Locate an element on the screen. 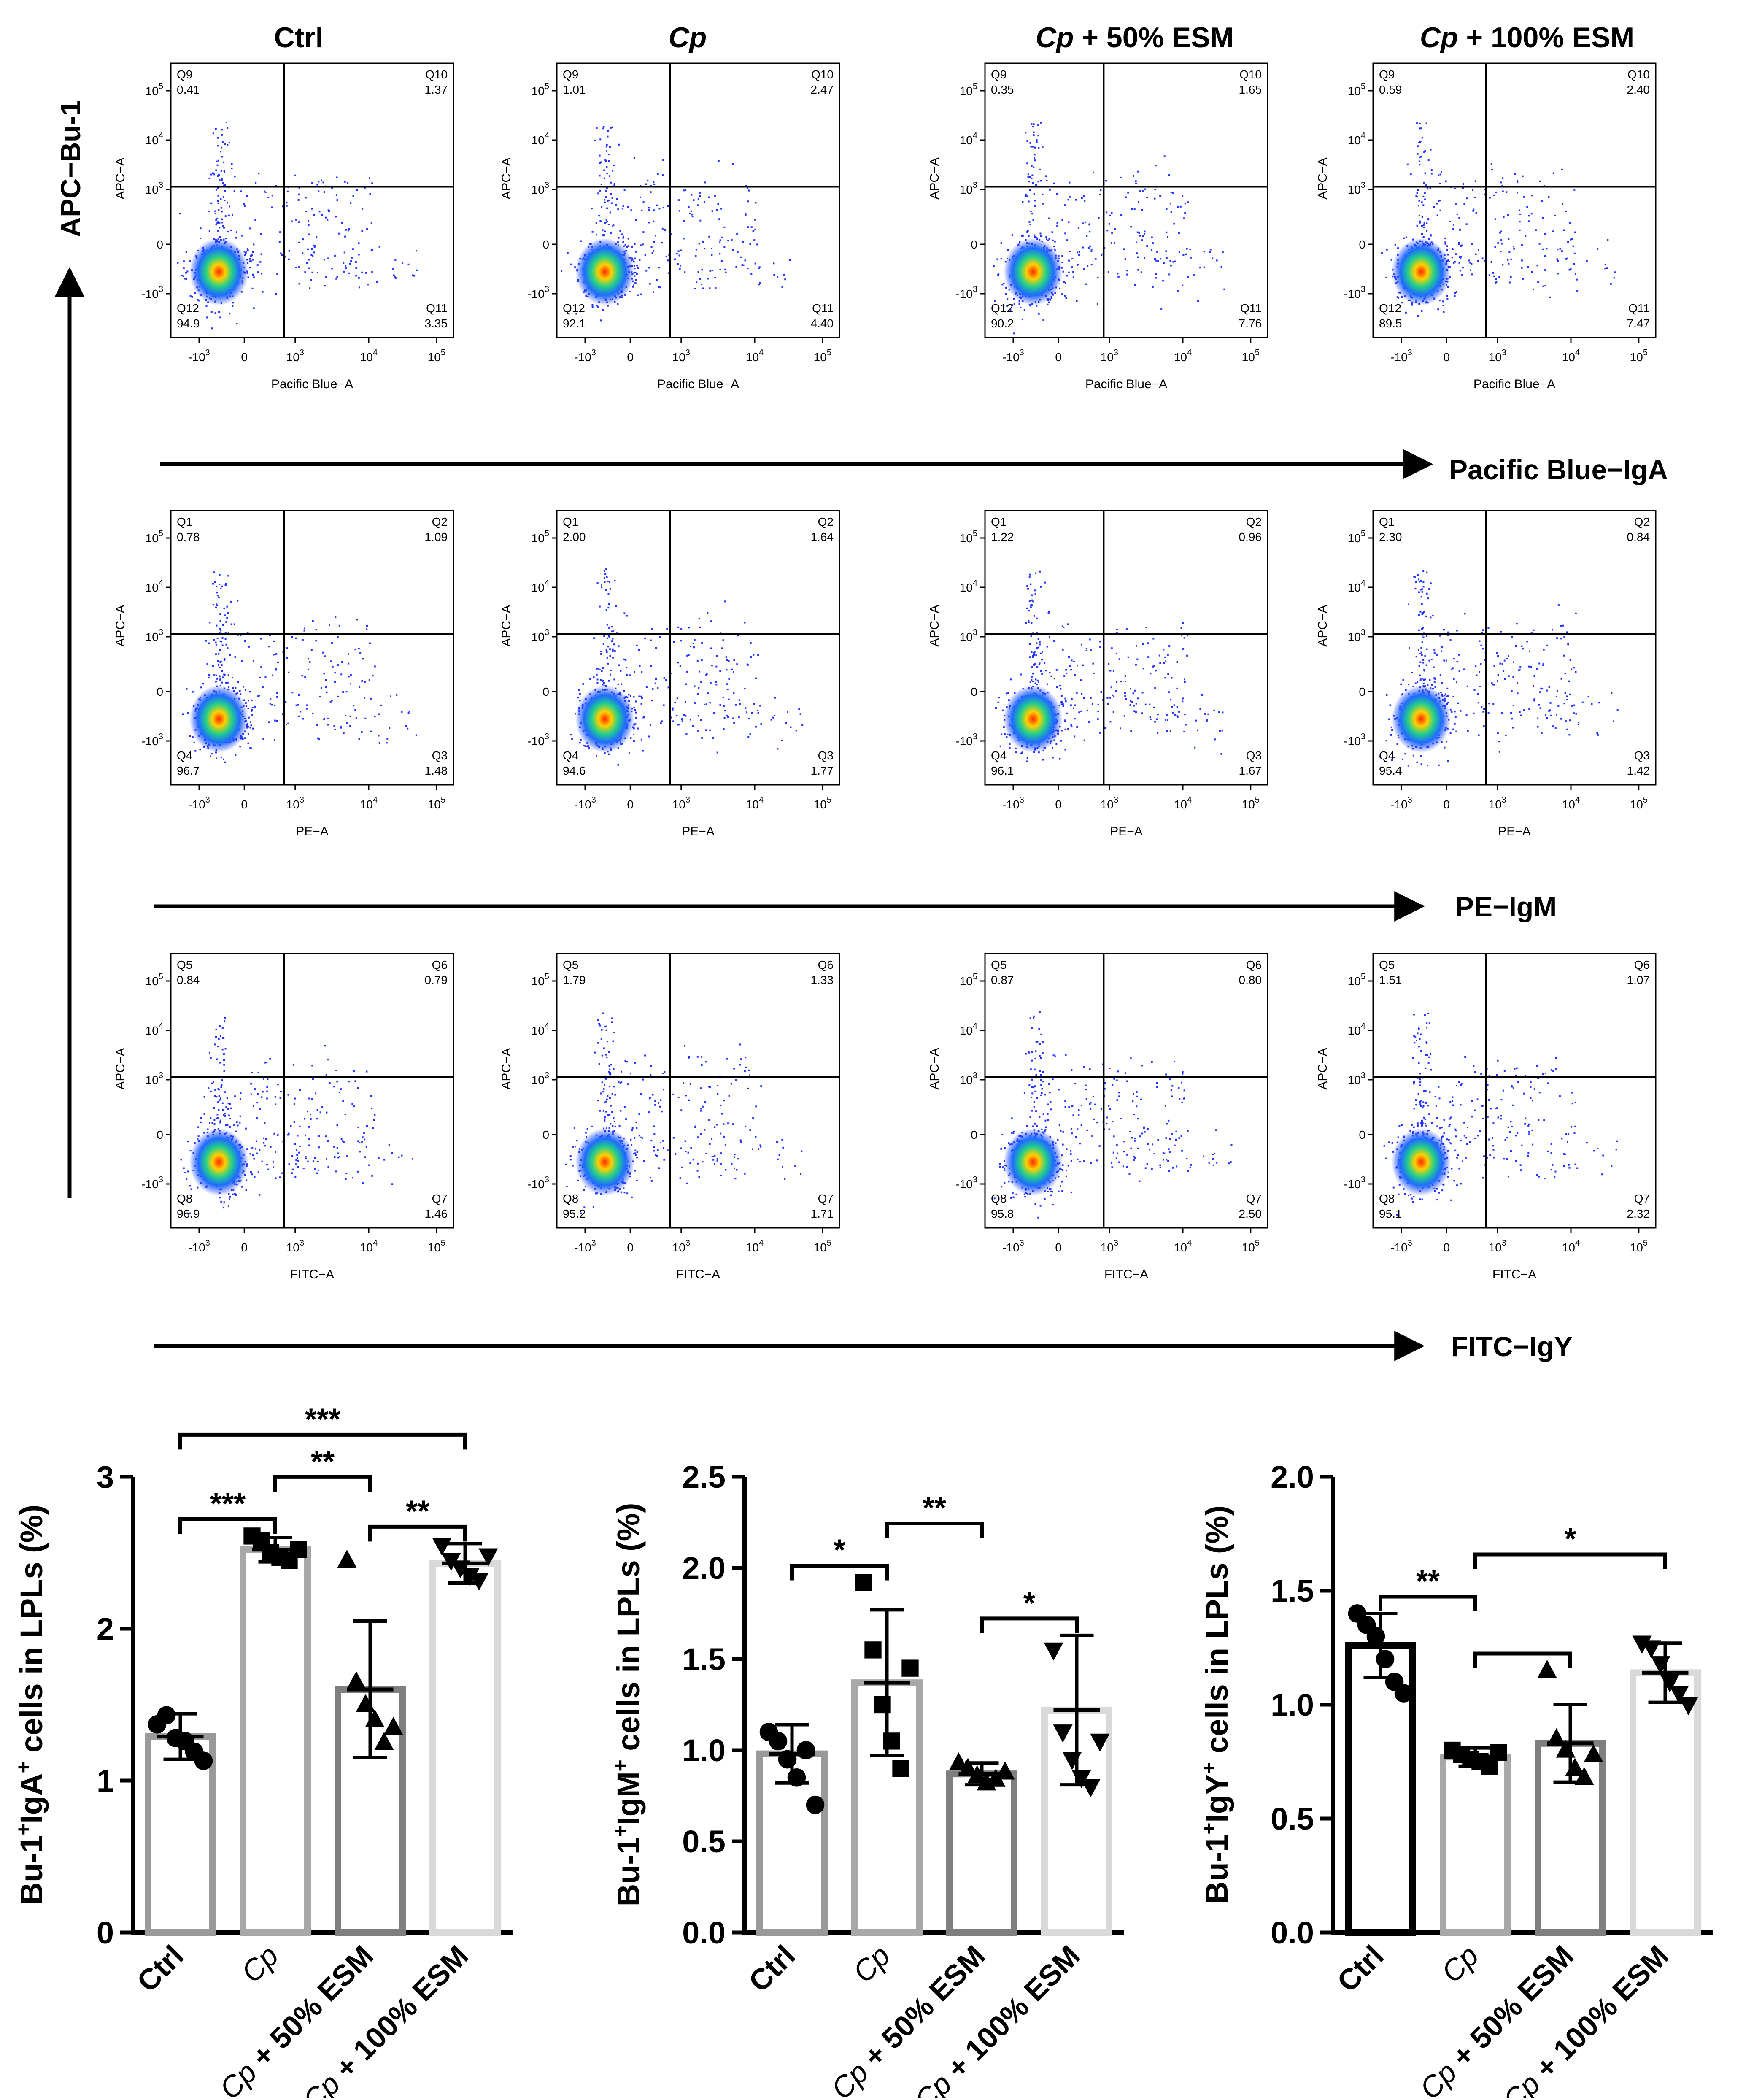 This screenshot has height=2100, width=1754. y-tick-label: 2 is located at coordinates (105, 1628).